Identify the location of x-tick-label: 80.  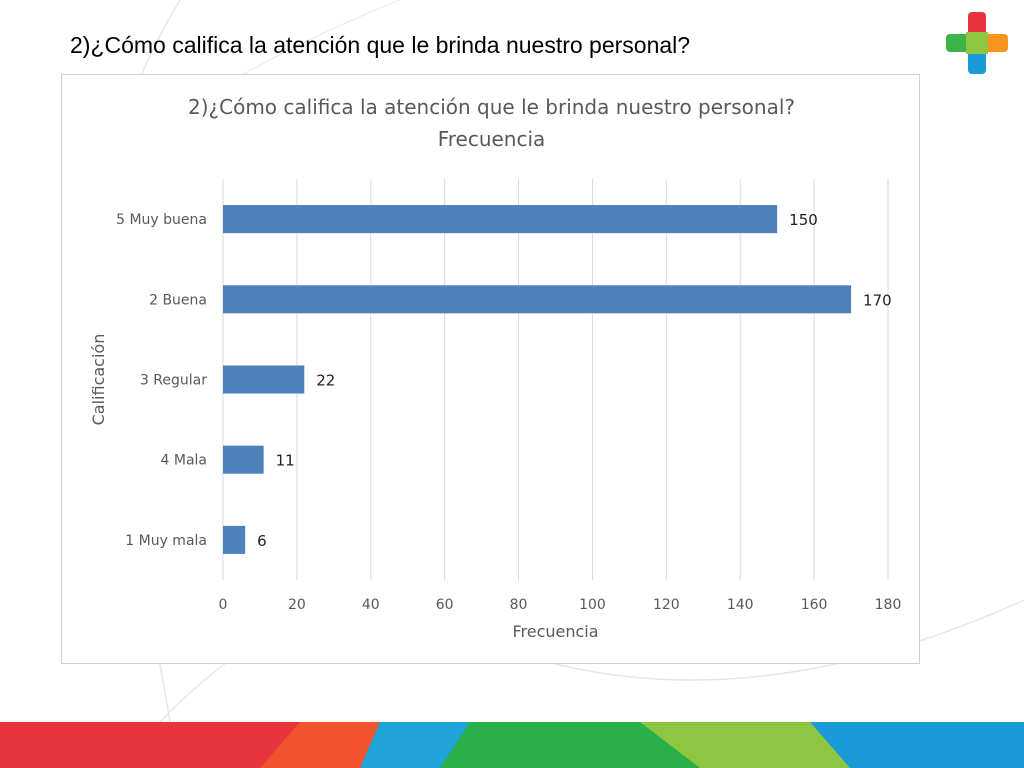
(519, 605).